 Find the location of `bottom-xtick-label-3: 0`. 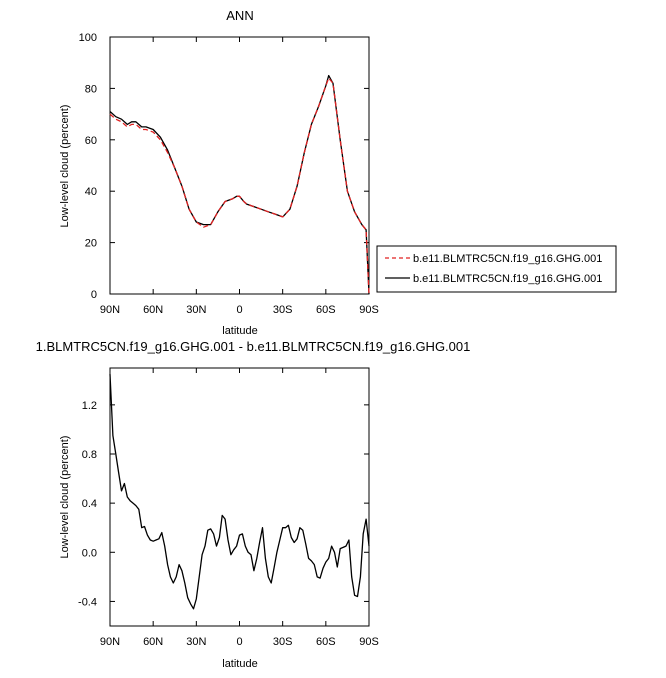

bottom-xtick-label-3: 0 is located at coordinates (239, 642).